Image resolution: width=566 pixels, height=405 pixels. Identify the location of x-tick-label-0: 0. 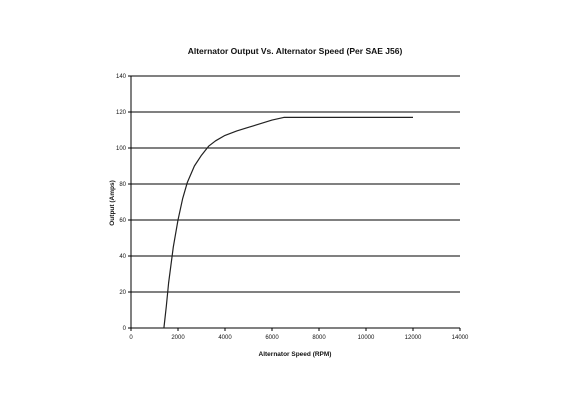
(131, 338).